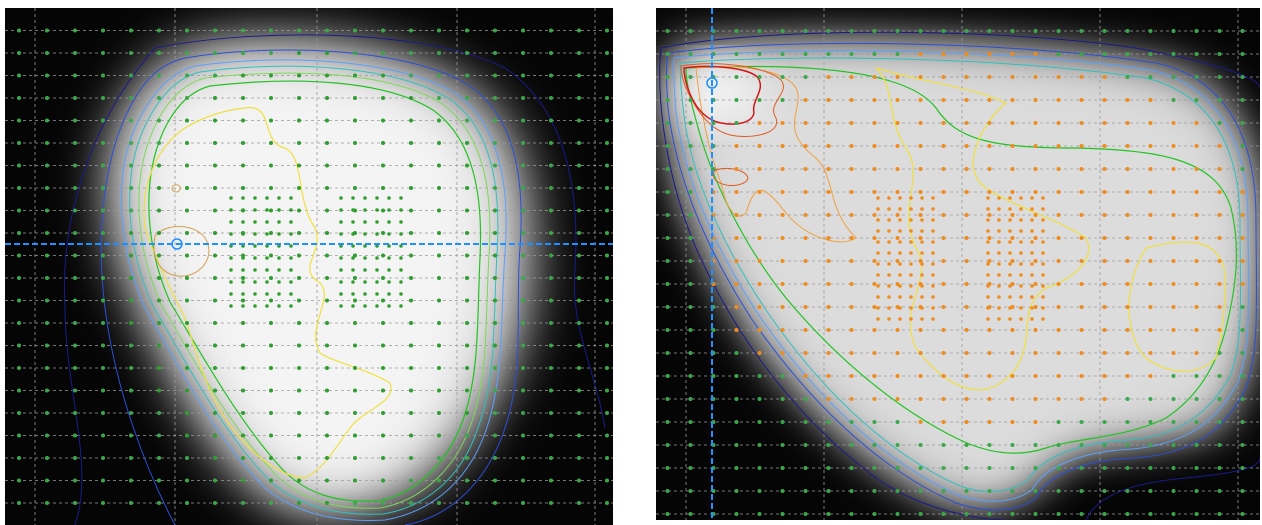  I want to click on hot-spot, so click(716, 93).